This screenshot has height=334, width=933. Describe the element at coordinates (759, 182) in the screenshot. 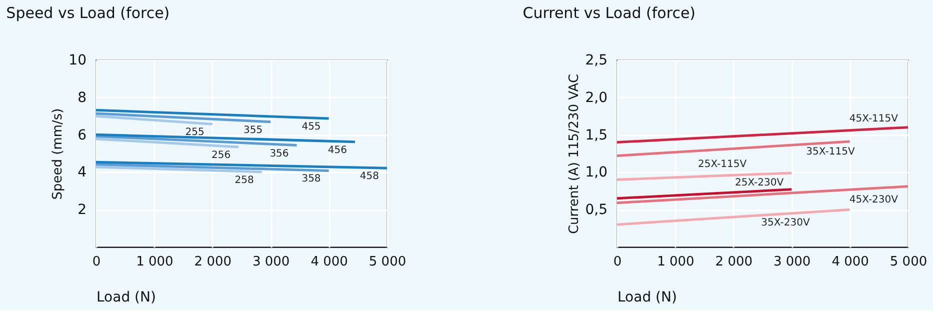

I see `series-label: 25X-230V` at that location.